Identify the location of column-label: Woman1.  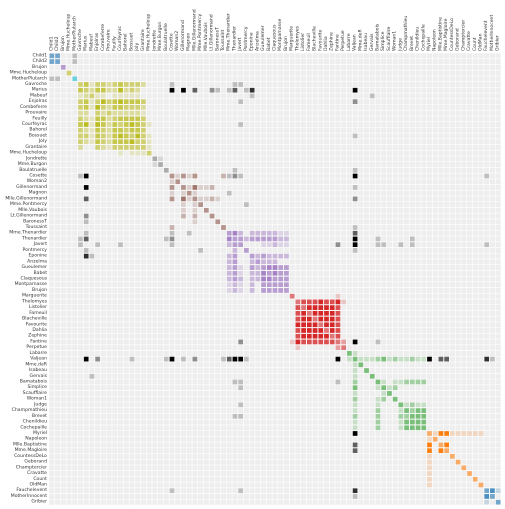
(395, 41).